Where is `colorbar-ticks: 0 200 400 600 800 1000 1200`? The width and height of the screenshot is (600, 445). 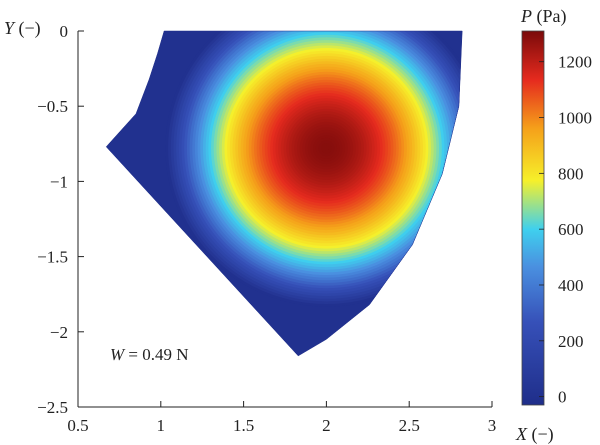 colorbar-ticks: 0 200 400 600 800 1000 1200 is located at coordinates (565, 230).